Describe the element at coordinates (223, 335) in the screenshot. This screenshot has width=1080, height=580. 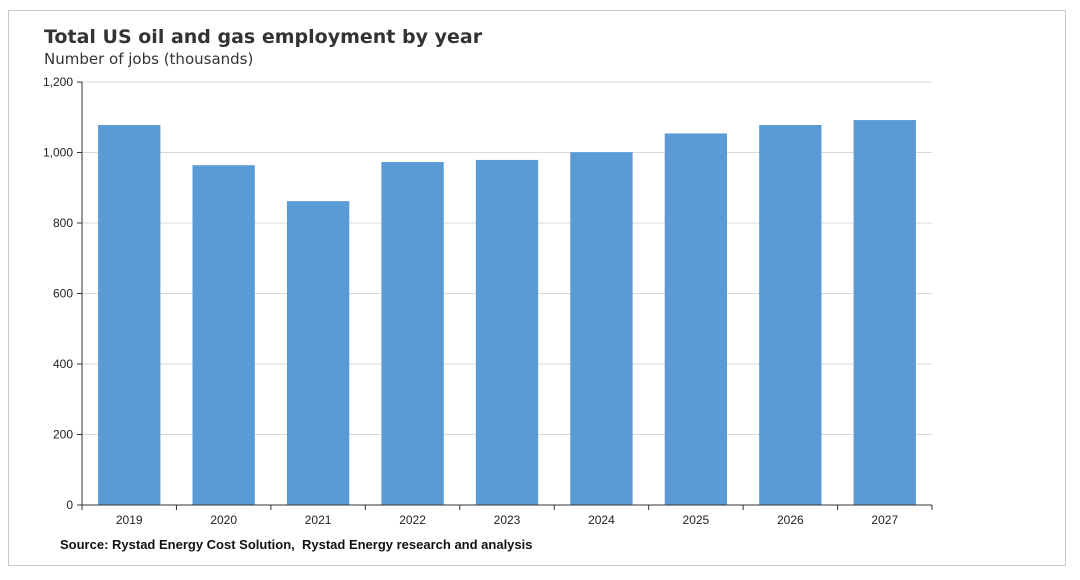
I see `bar-2020` at that location.